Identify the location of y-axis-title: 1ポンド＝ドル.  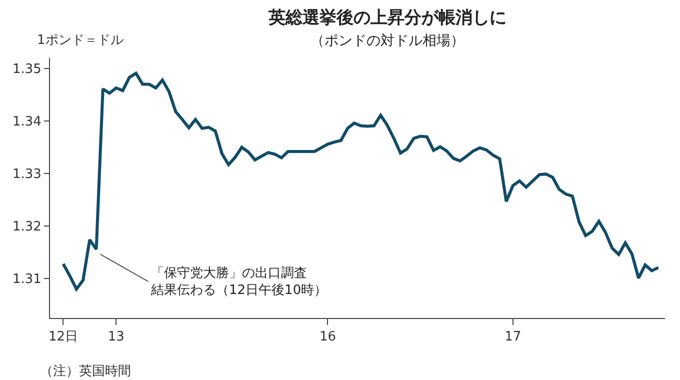
(80, 40).